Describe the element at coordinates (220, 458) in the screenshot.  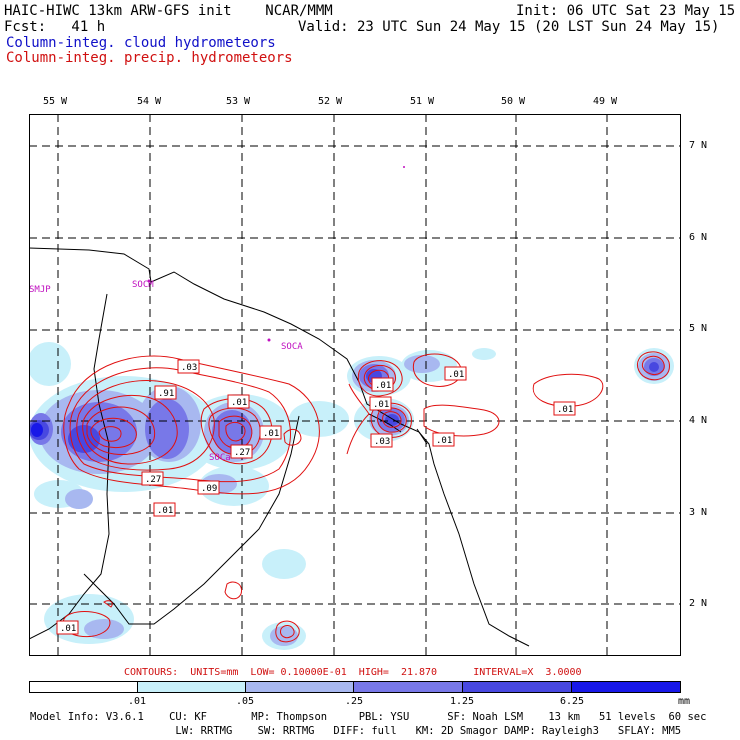
I see `place-label-soca-lower: SOCa` at that location.